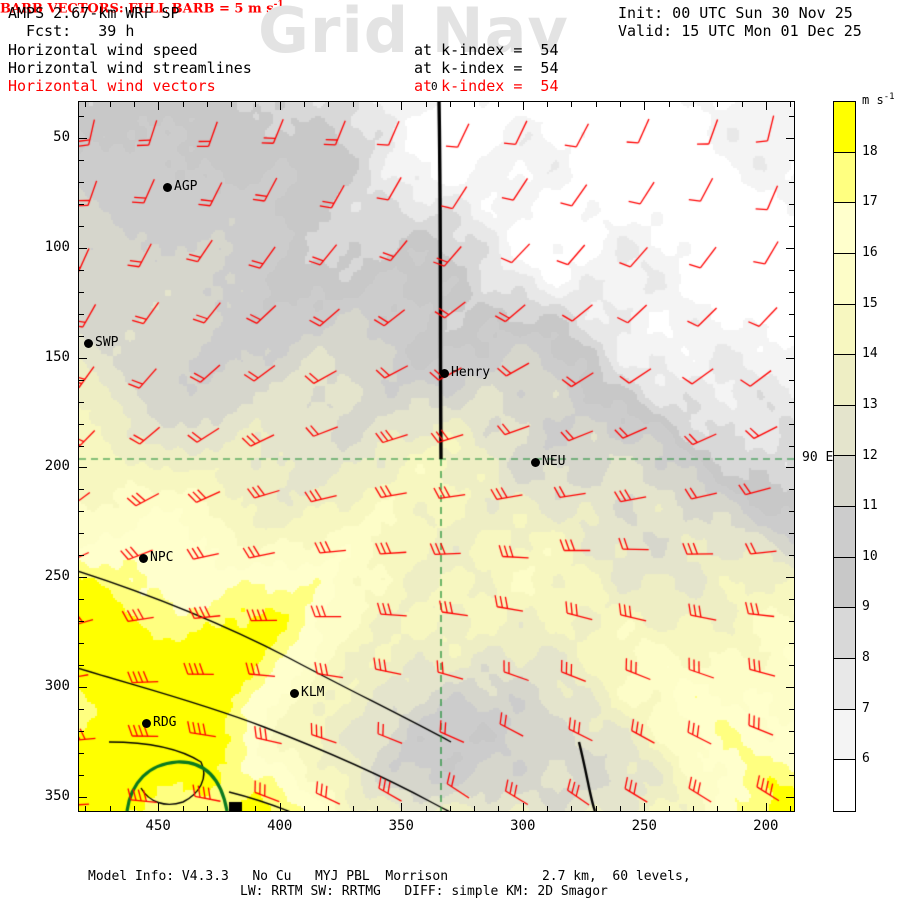  I want to click on station-label: AGP, so click(186, 186).